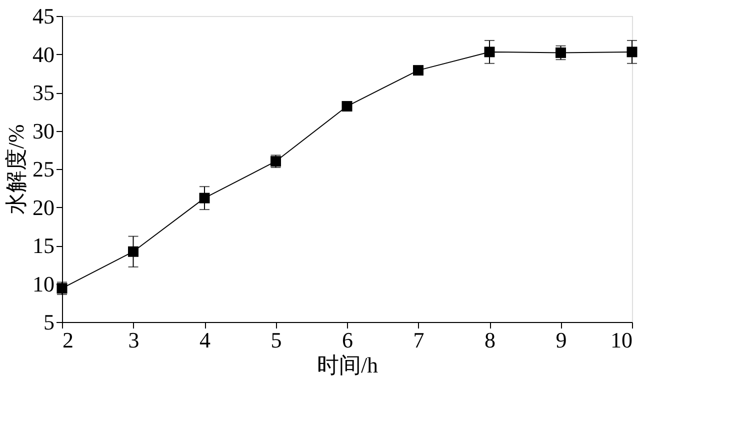  What do you see at coordinates (49, 322) in the screenshot?
I see `y-tick-label: 5` at bounding box center [49, 322].